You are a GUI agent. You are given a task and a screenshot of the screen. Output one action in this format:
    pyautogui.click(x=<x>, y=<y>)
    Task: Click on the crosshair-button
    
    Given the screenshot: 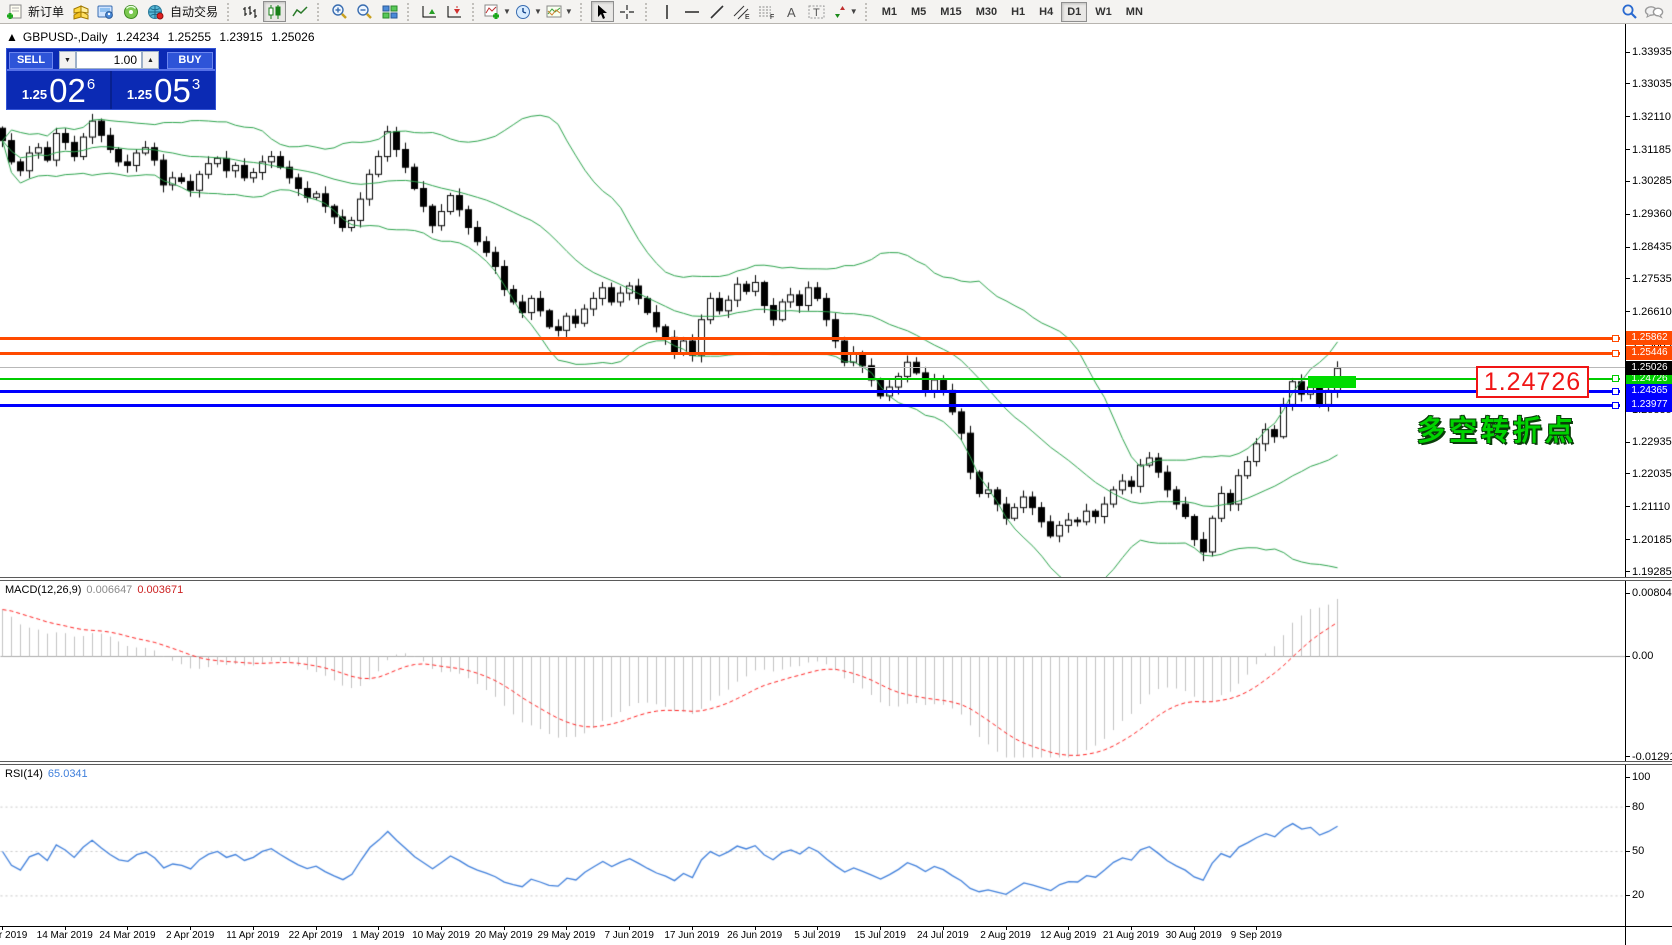 What is the action you would take?
    pyautogui.click(x=627, y=11)
    